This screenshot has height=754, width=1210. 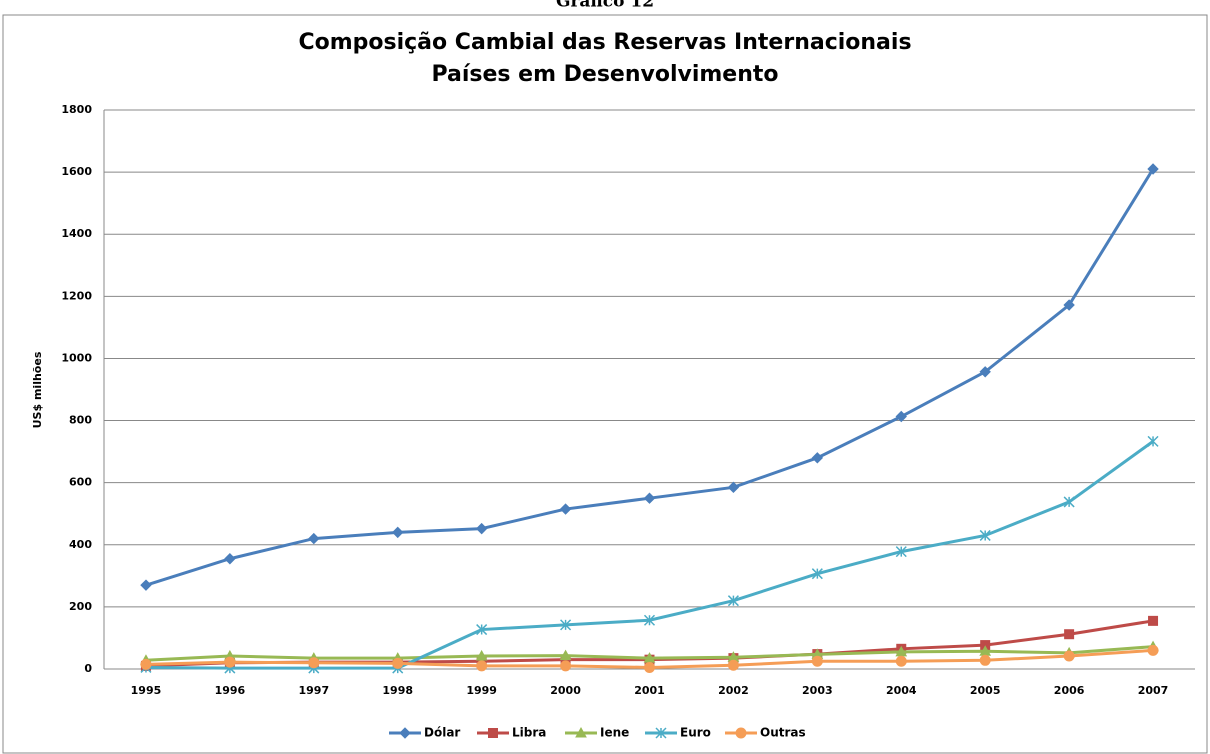 What do you see at coordinates (88, 668) in the screenshot?
I see `y-tick-label: 0` at bounding box center [88, 668].